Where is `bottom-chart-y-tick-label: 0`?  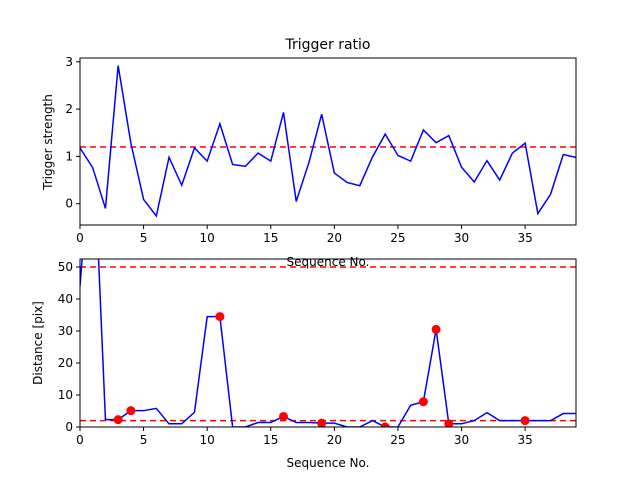
bottom-chart-y-tick-label: 0 is located at coordinates (69, 427).